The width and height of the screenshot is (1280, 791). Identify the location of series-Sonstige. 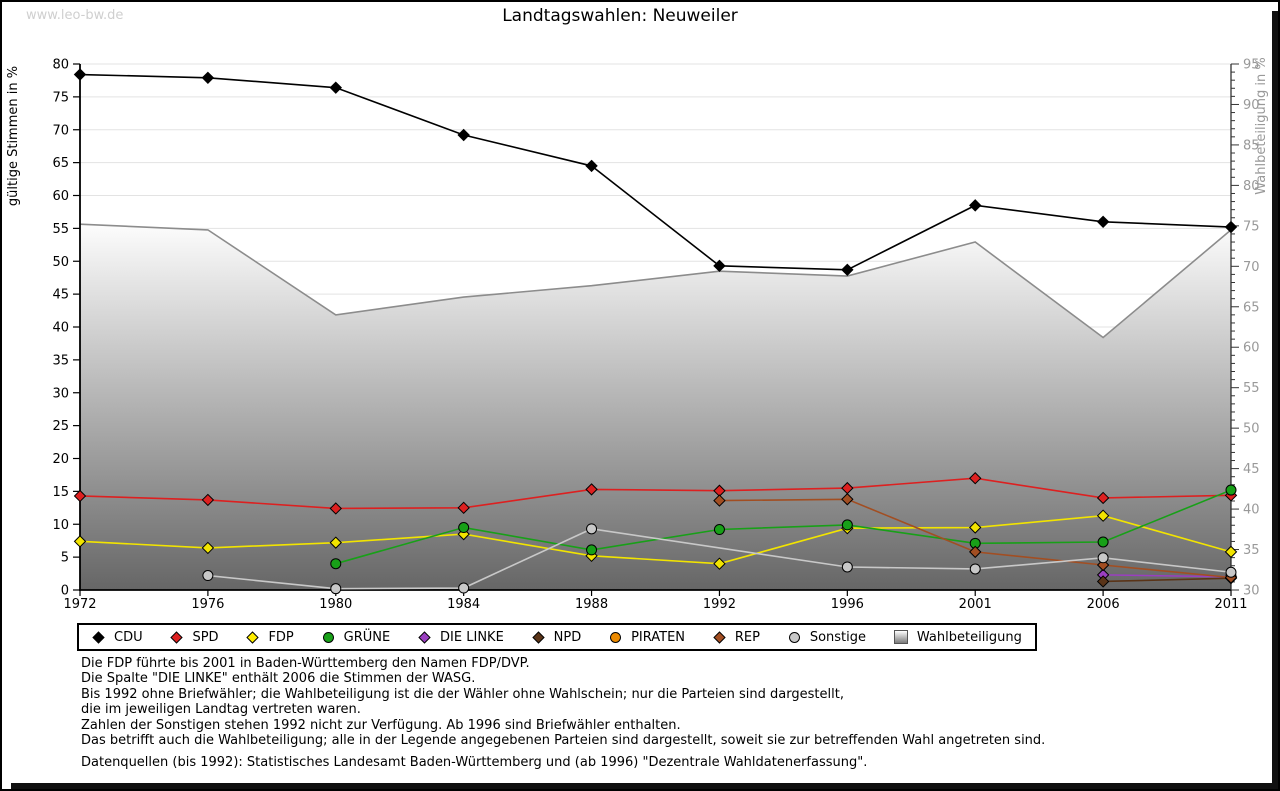
(719, 559).